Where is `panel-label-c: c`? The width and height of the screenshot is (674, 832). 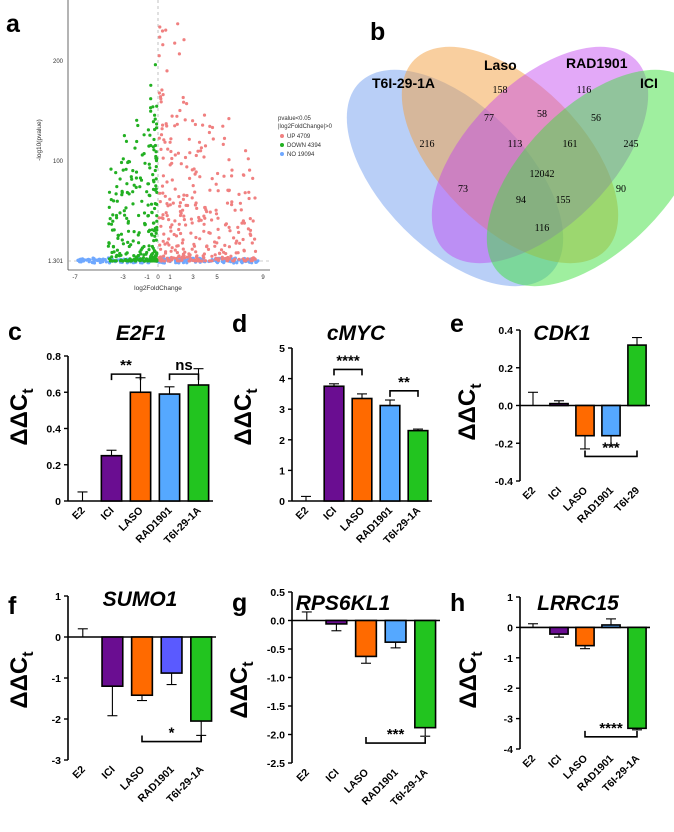
panel-label-c: c is located at coordinates (15, 332).